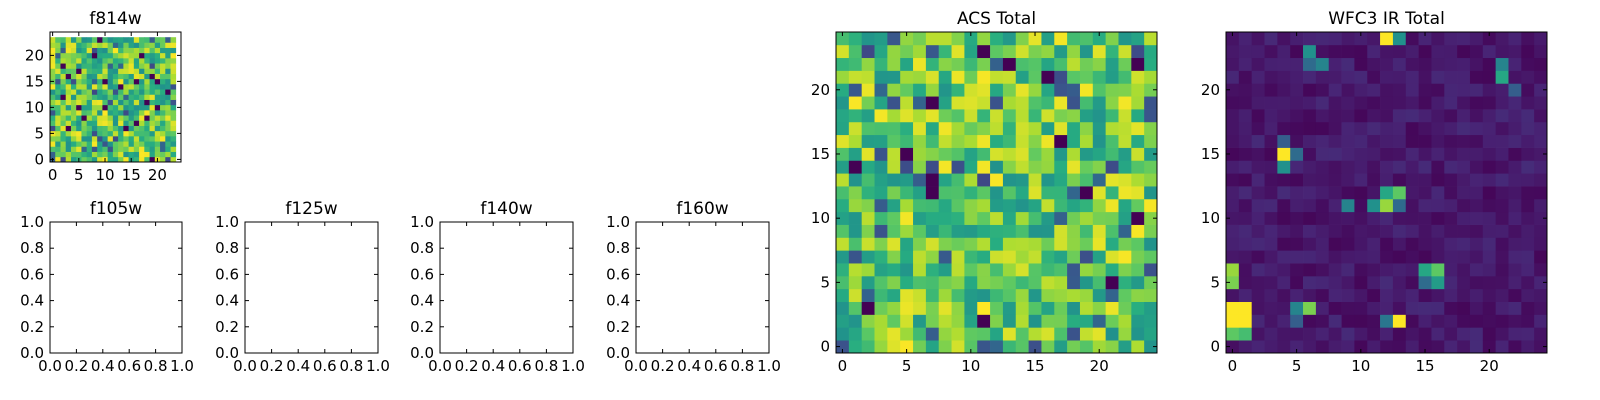 The height and width of the screenshot is (400, 1600). I want to click on y-tick-label: 0.2, so click(227, 327).